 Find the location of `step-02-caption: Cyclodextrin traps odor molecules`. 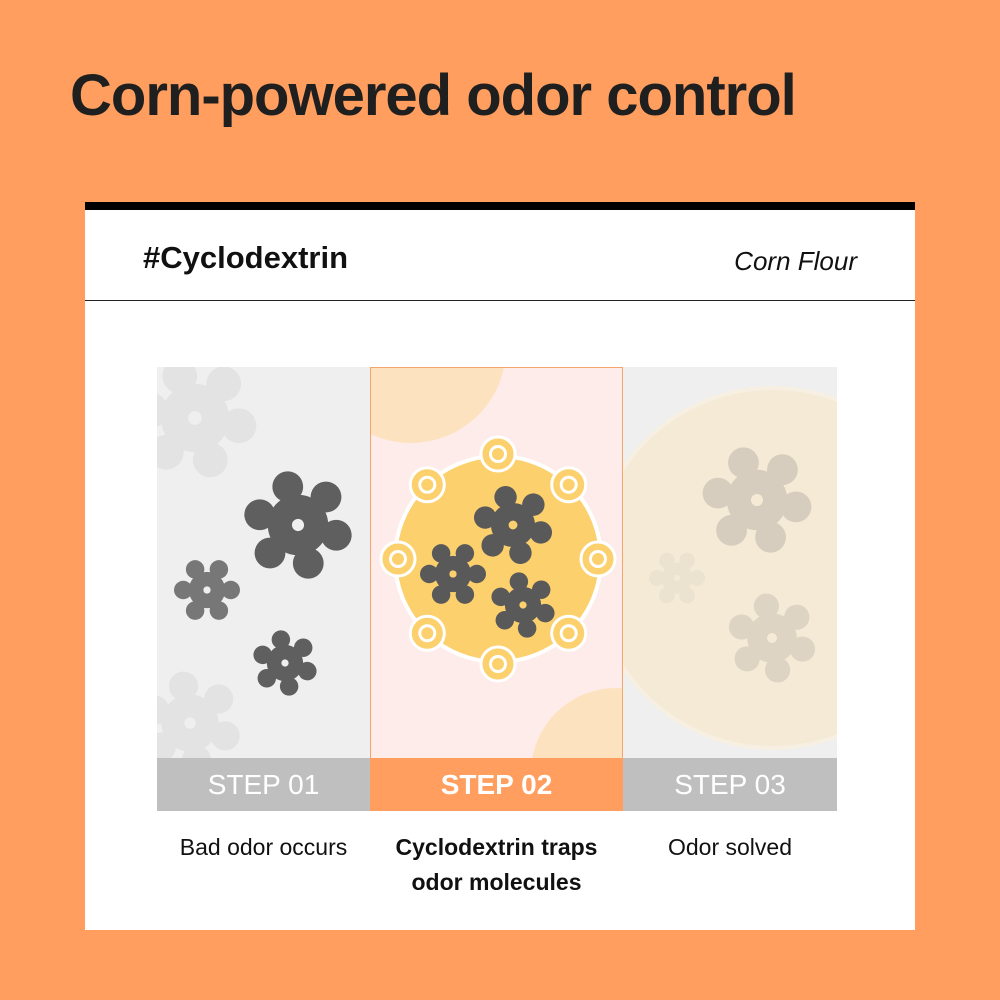

step-02-caption: Cyclodextrin traps odor molecules is located at coordinates (496, 865).